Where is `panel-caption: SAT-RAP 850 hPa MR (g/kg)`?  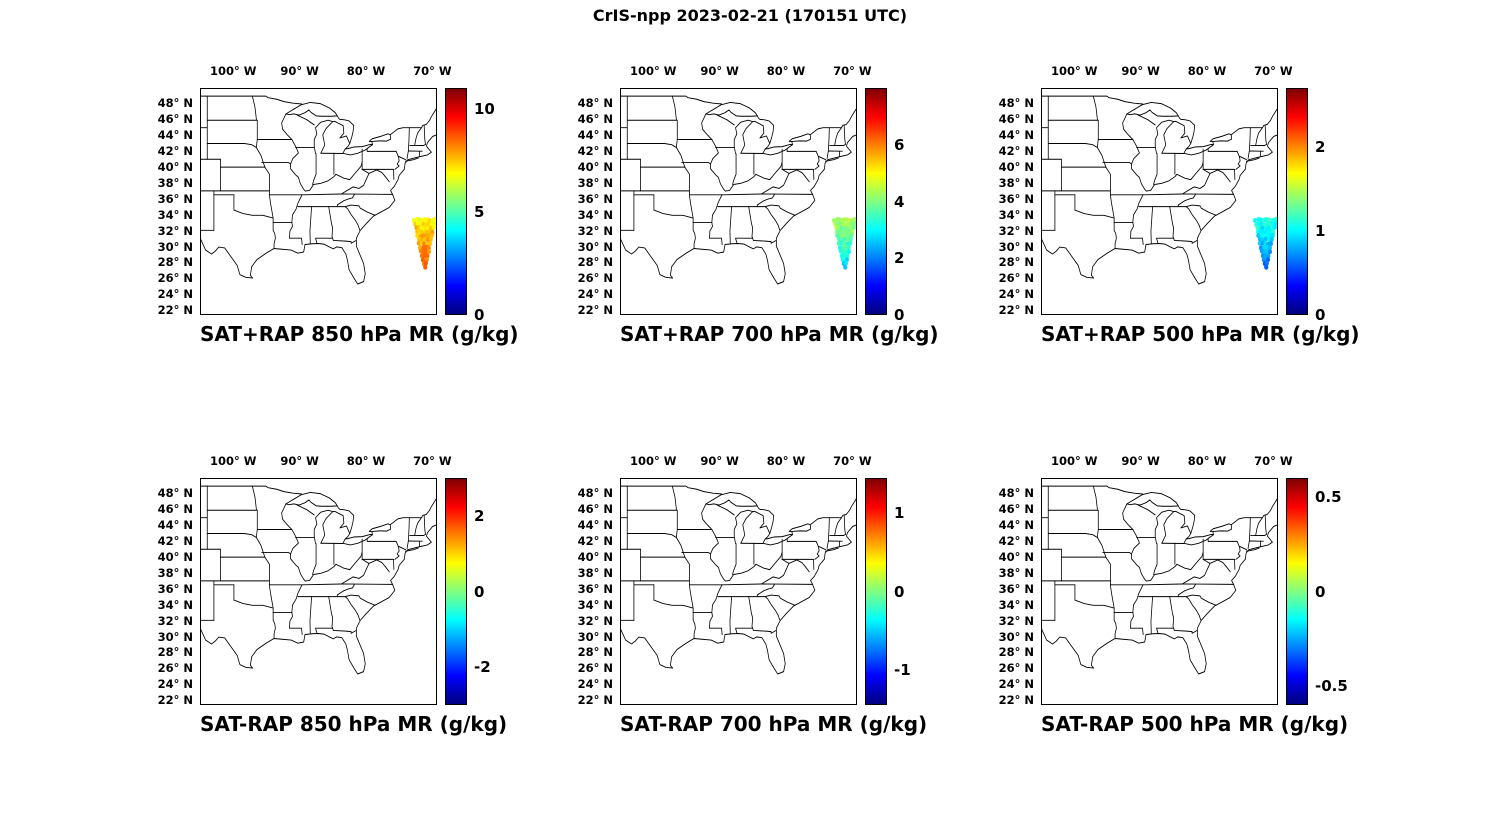
panel-caption: SAT-RAP 850 hPa MR (g/kg) is located at coordinates (354, 724).